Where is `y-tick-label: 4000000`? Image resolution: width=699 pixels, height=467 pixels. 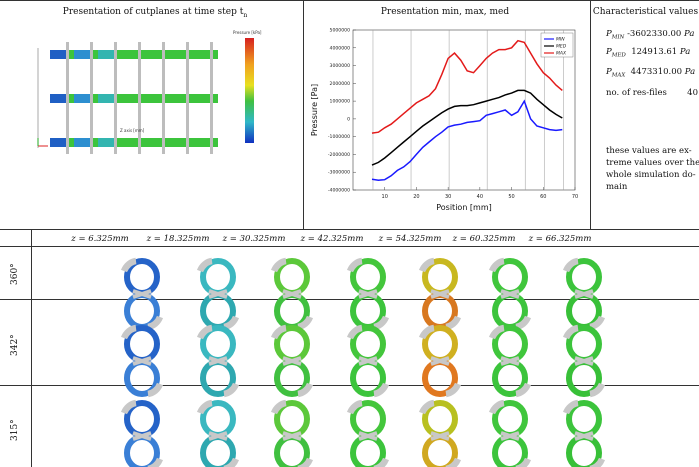
y-tick-label: 4000000 is located at coordinates (340, 48).